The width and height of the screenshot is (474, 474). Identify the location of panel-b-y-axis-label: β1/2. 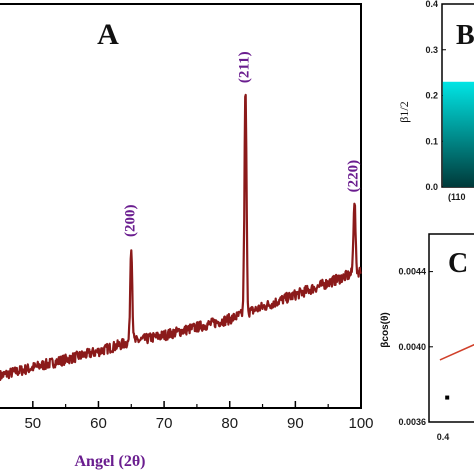
(404, 111).